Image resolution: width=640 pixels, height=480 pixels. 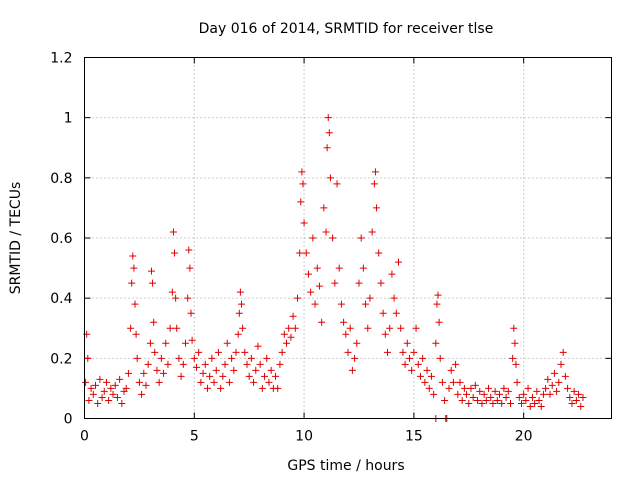 I want to click on x-tick-label: 5, so click(x=194, y=437).